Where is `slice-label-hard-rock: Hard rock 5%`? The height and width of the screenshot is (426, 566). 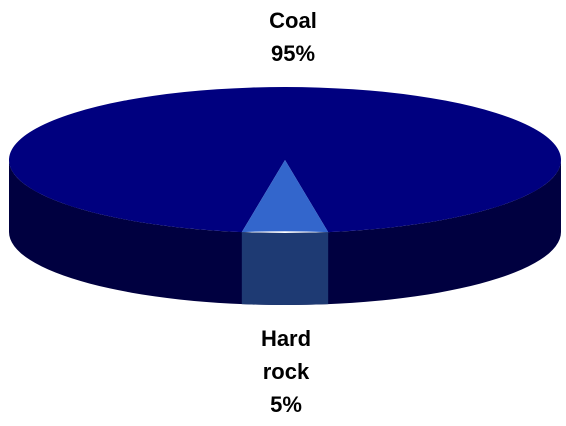 slice-label-hard-rock: Hard rock 5% is located at coordinates (286, 371).